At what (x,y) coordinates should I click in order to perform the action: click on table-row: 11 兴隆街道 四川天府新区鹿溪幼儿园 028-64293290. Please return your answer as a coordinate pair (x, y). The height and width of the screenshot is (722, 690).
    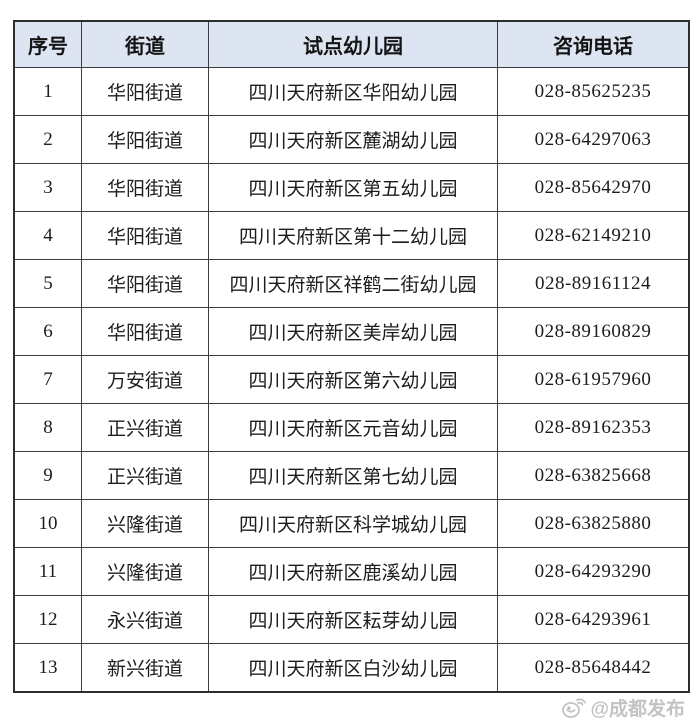
    Looking at the image, I should click on (351, 571).